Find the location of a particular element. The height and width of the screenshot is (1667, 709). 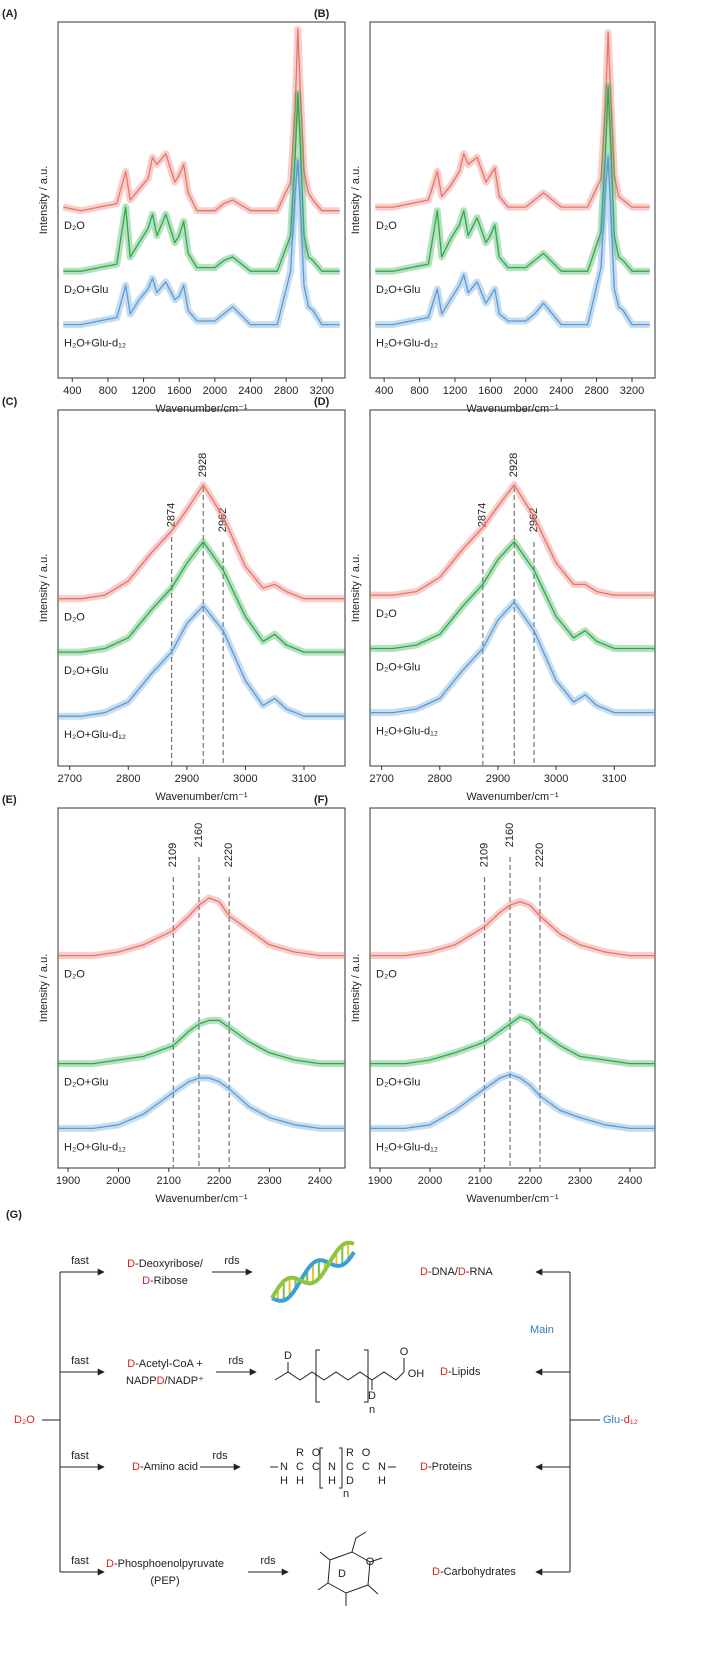

text-segment: Main is located at coordinates (542, 1330).